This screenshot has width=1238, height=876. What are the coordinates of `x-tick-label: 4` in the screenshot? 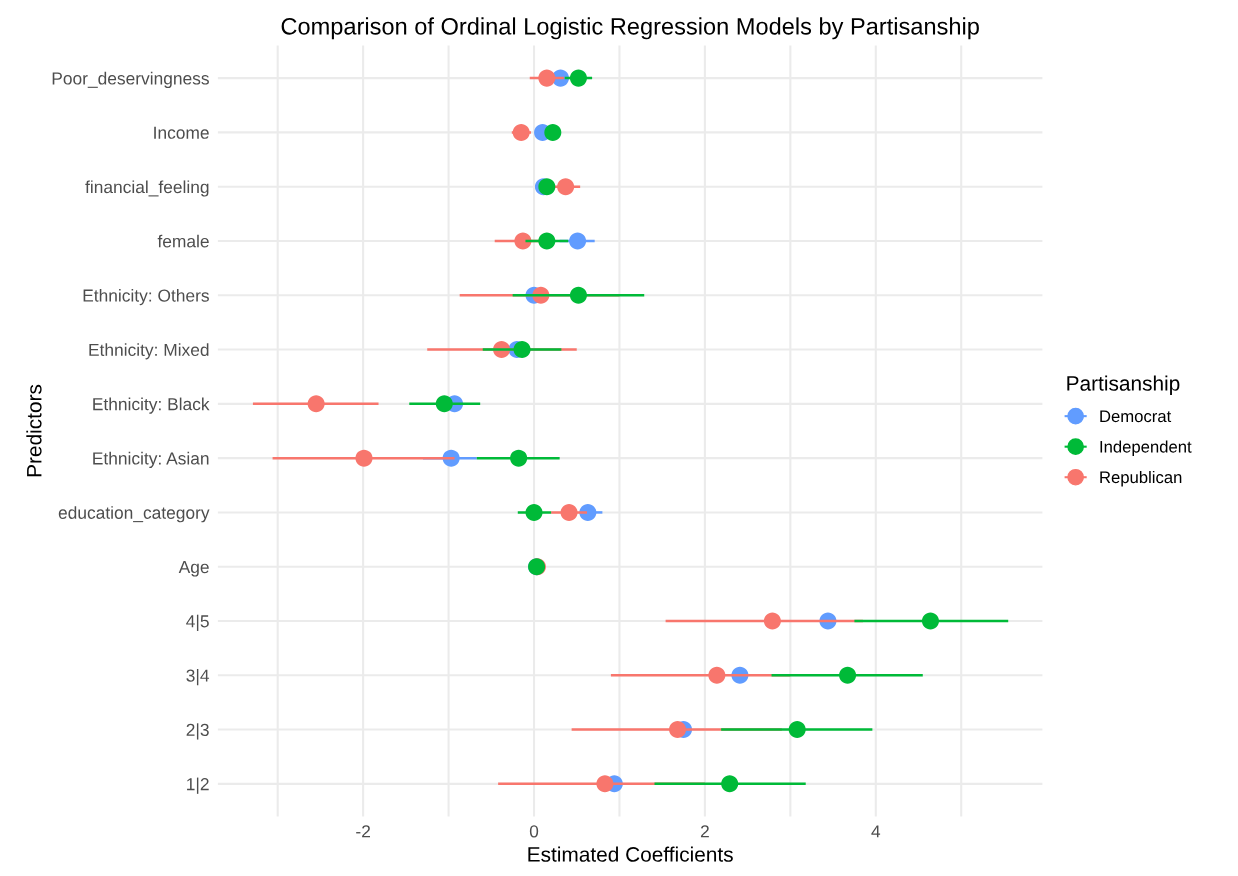 It's located at (876, 831).